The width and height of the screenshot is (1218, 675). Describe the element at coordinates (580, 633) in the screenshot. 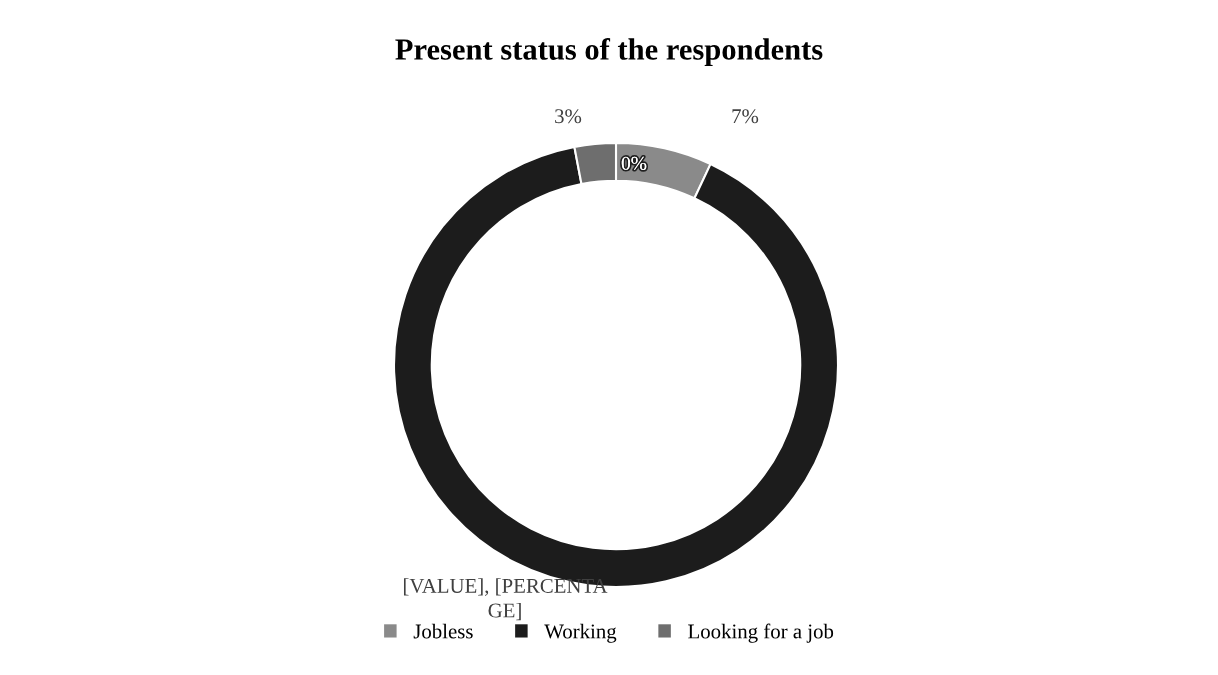

I see `legend-label: Working` at that location.